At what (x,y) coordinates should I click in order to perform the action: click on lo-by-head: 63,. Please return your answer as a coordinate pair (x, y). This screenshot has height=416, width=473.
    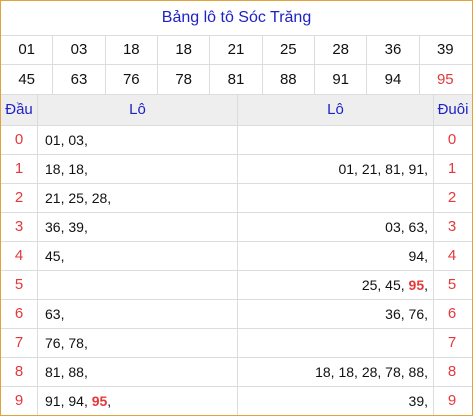
    Looking at the image, I should click on (55, 314).